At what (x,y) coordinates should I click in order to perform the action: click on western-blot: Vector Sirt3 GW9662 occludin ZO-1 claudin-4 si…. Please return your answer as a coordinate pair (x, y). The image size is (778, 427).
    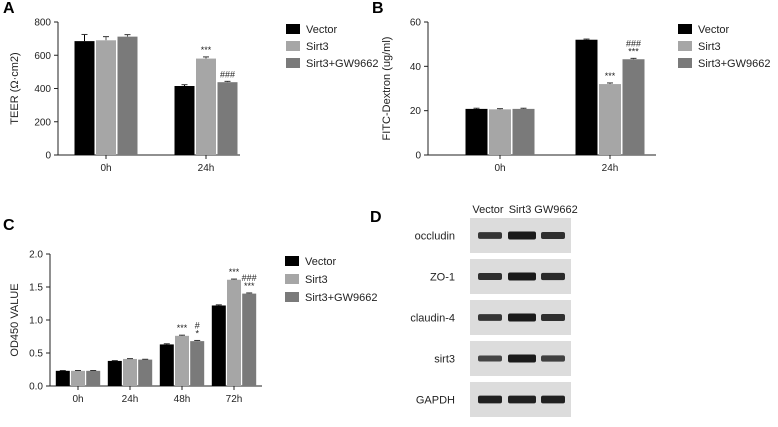
    Looking at the image, I should click on (494, 310).